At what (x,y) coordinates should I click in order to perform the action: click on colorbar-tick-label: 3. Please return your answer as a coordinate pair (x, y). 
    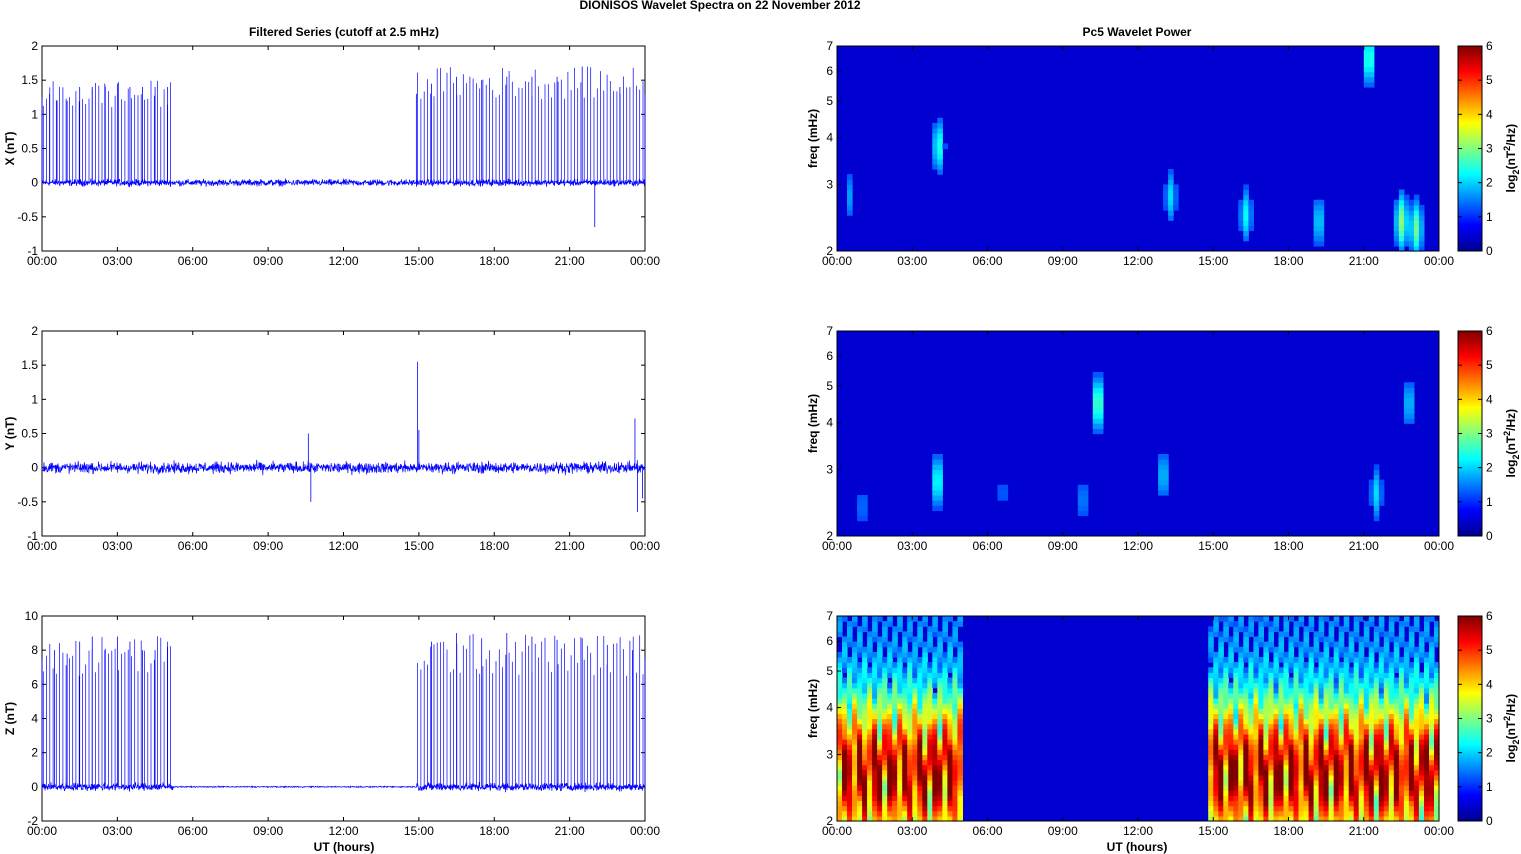
    Looking at the image, I should click on (1489, 434).